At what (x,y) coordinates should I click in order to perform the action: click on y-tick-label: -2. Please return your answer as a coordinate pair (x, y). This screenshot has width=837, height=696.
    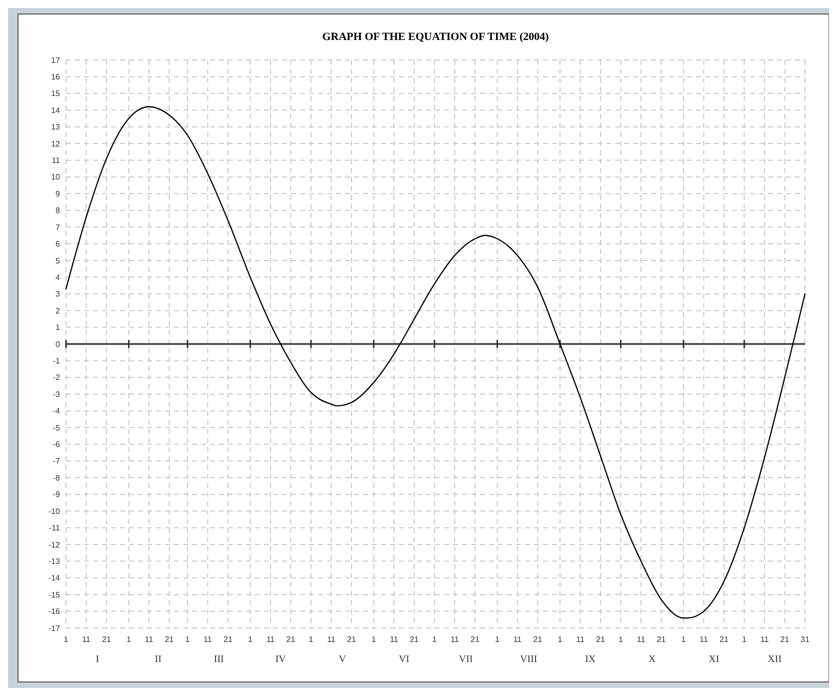
    Looking at the image, I should click on (56, 377).